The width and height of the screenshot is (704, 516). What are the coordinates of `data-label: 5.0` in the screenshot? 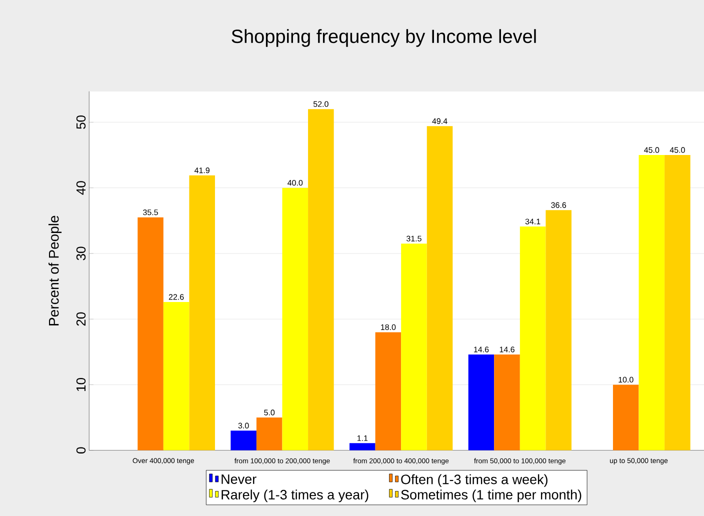 It's located at (269, 413).